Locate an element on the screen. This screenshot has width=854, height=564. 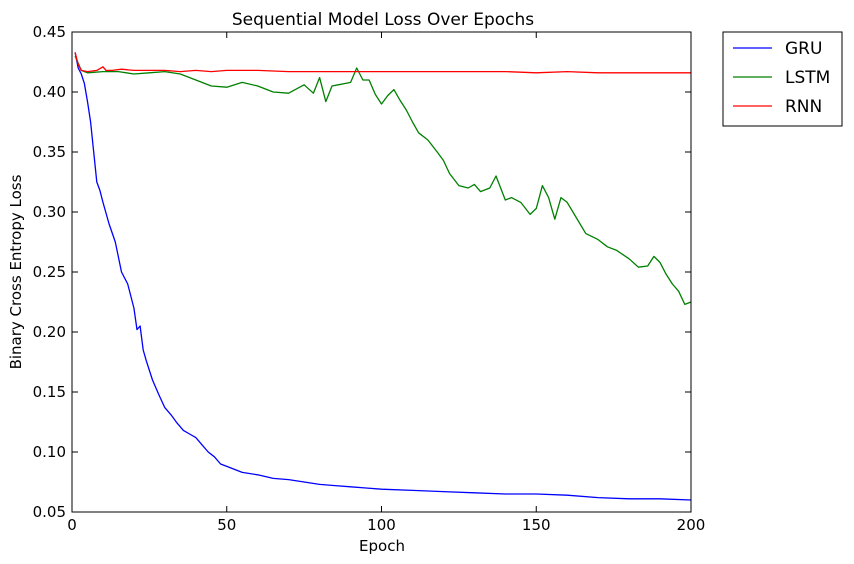
x-tick-label: 200 is located at coordinates (691, 525).